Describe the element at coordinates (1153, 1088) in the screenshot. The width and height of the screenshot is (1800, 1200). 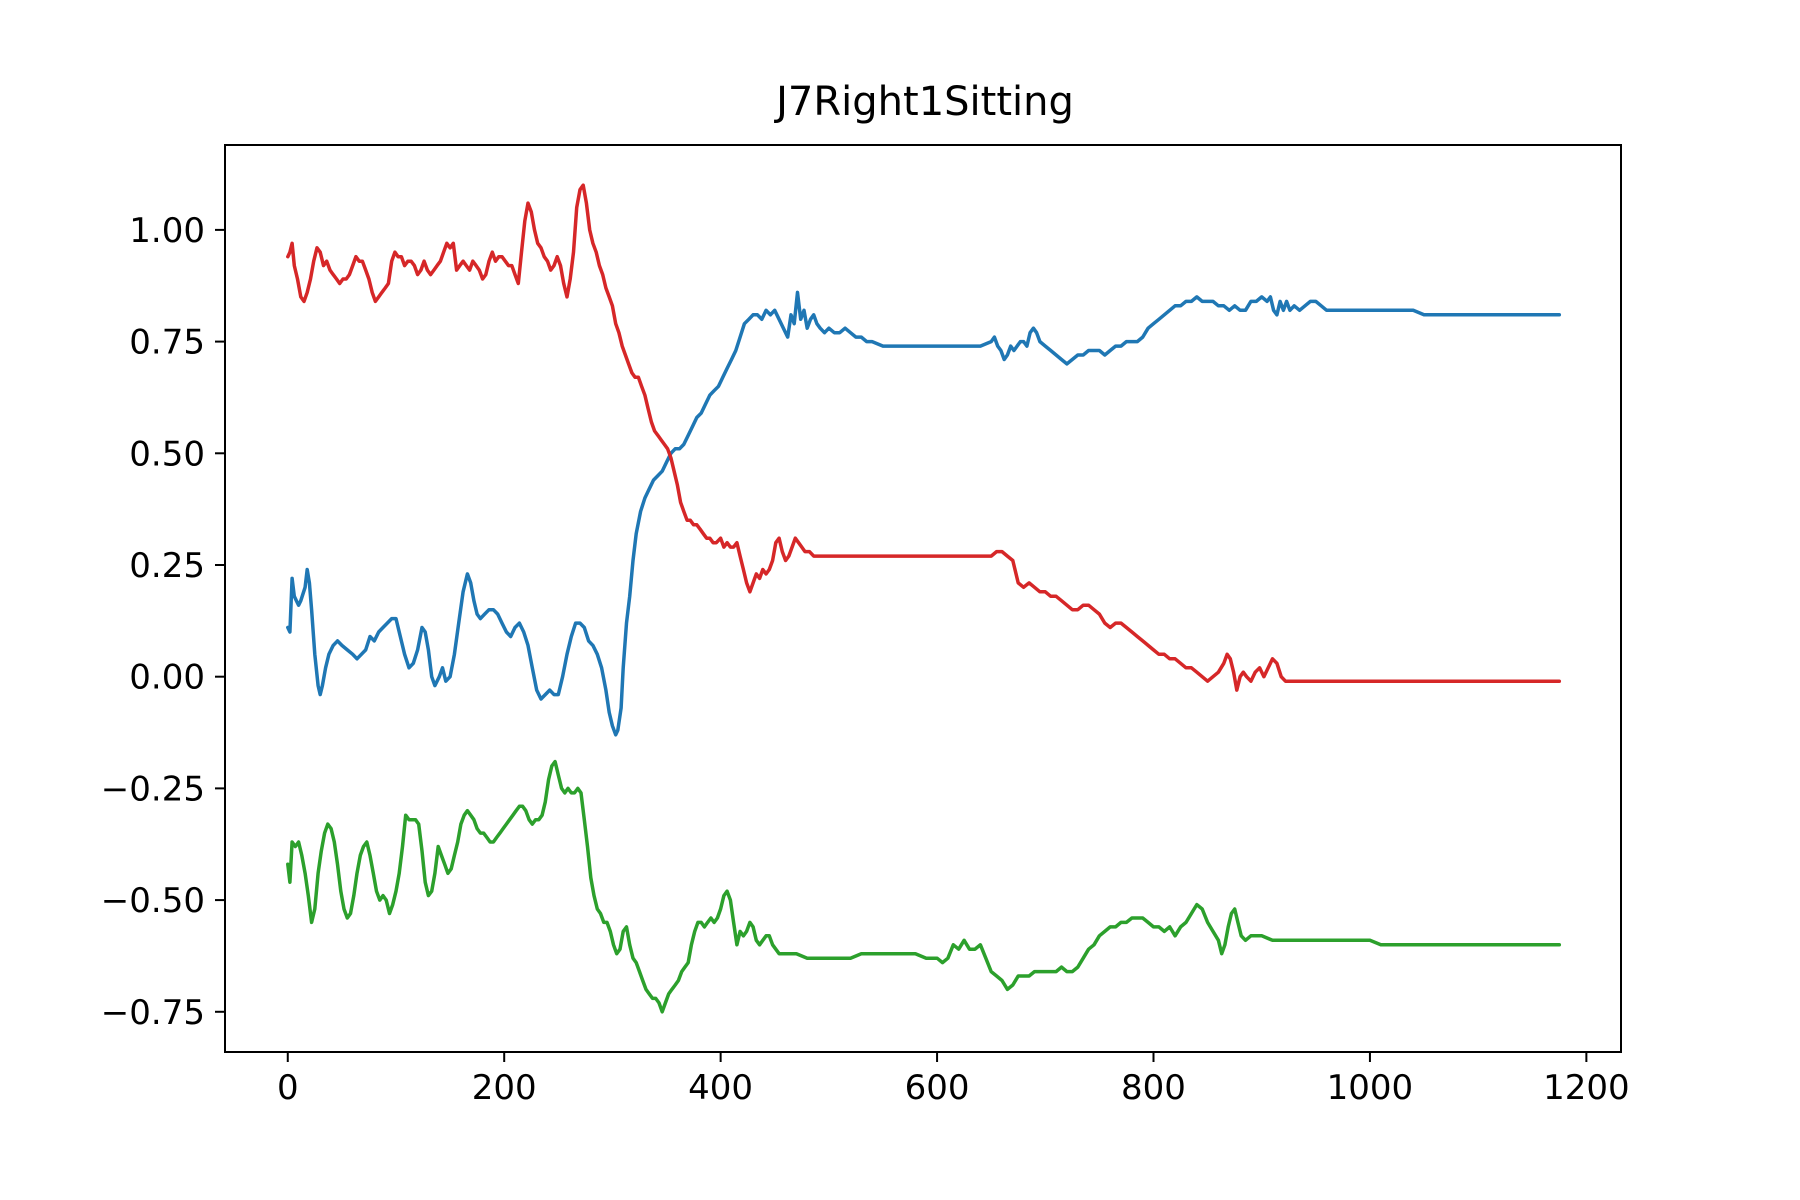
I see `x-tick-label: 800` at that location.